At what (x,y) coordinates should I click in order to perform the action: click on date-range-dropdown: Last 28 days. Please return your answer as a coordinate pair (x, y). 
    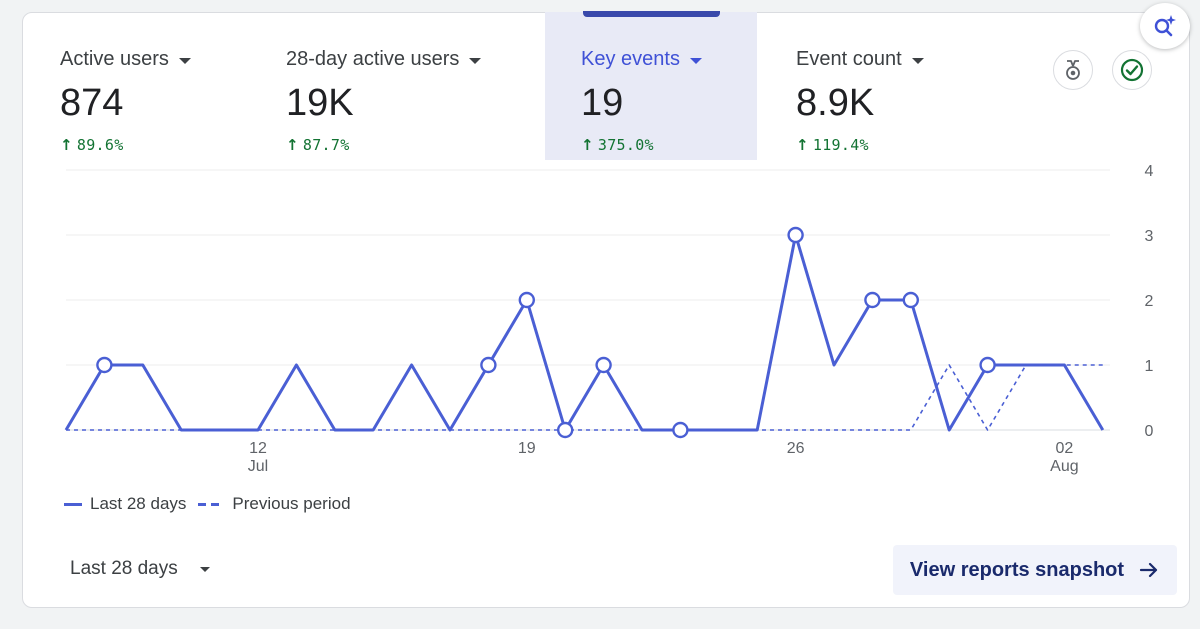
    Looking at the image, I should click on (140, 569).